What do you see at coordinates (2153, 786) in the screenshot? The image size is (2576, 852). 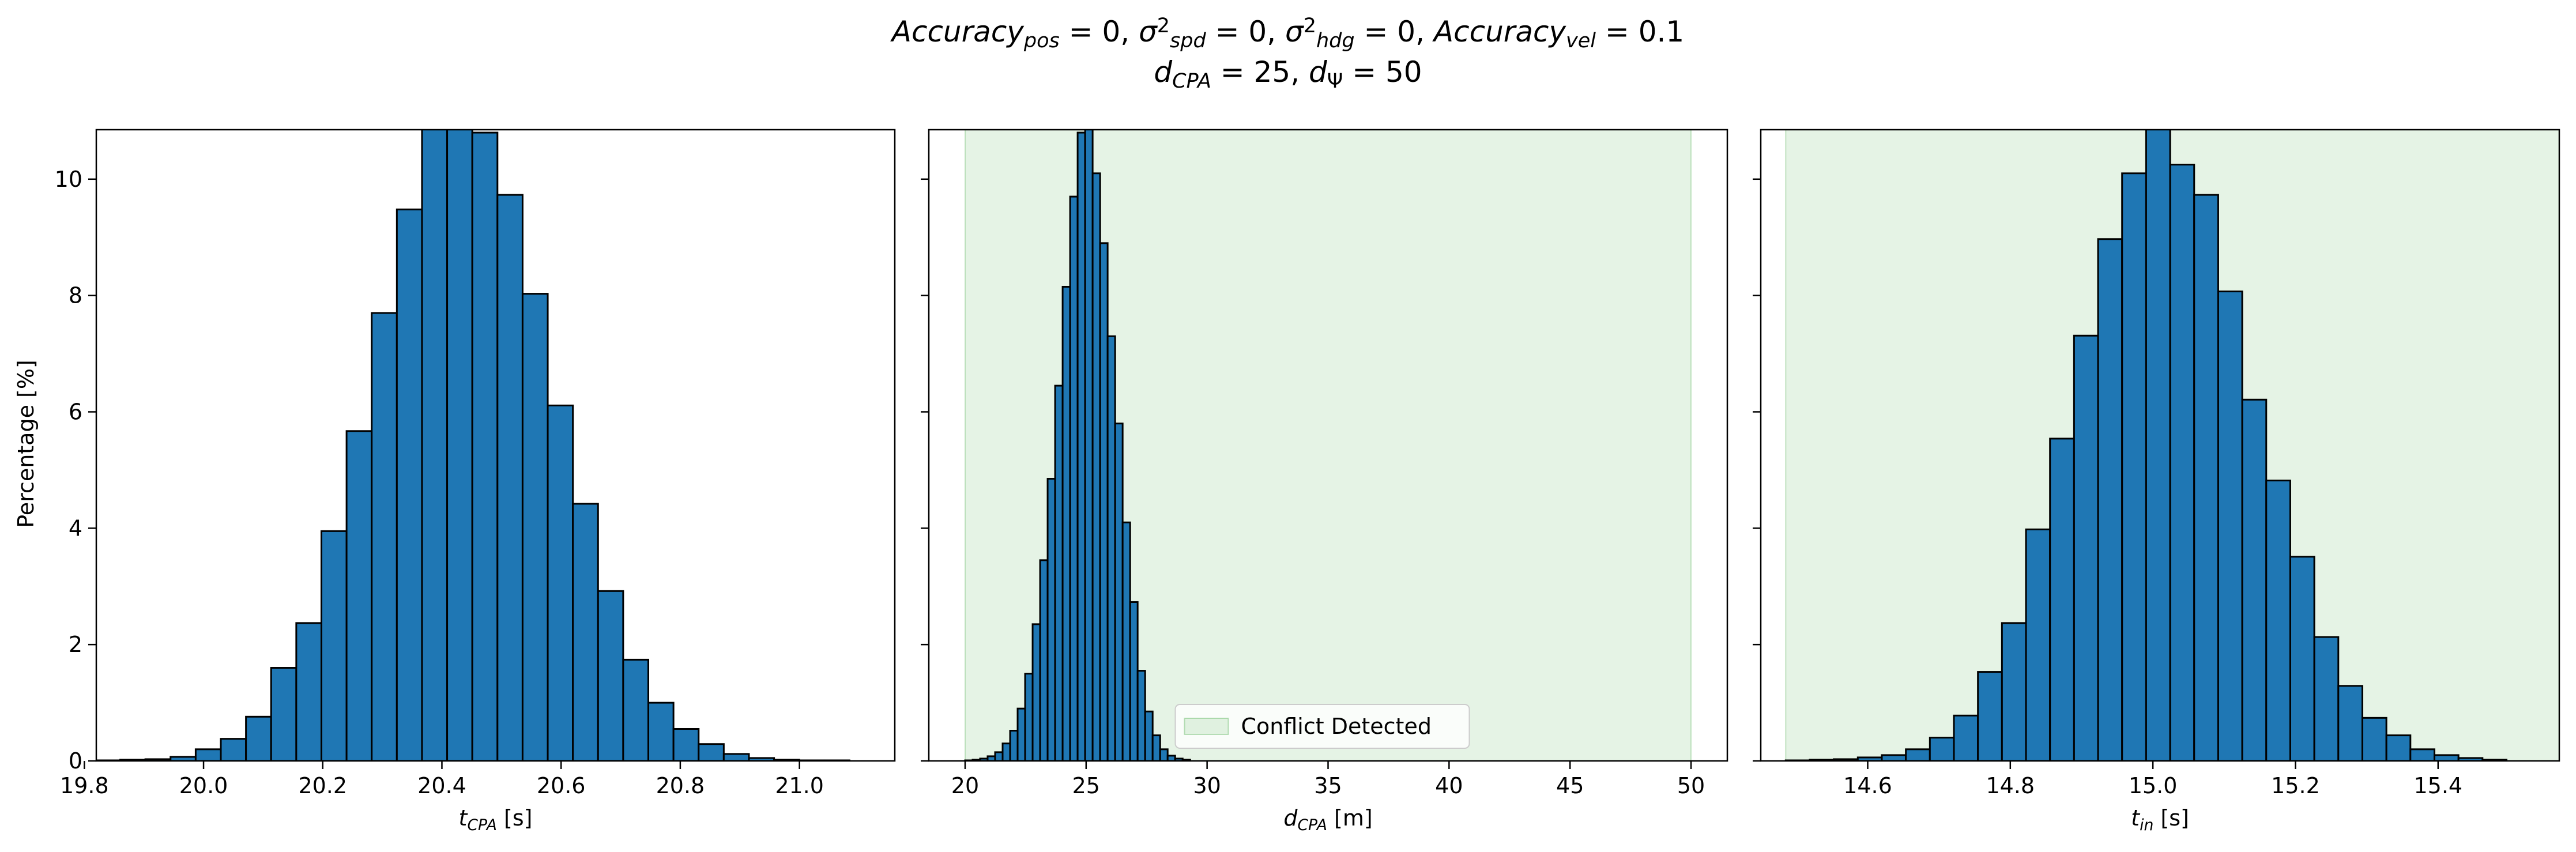 I see `x-tick-label: 15.0` at bounding box center [2153, 786].